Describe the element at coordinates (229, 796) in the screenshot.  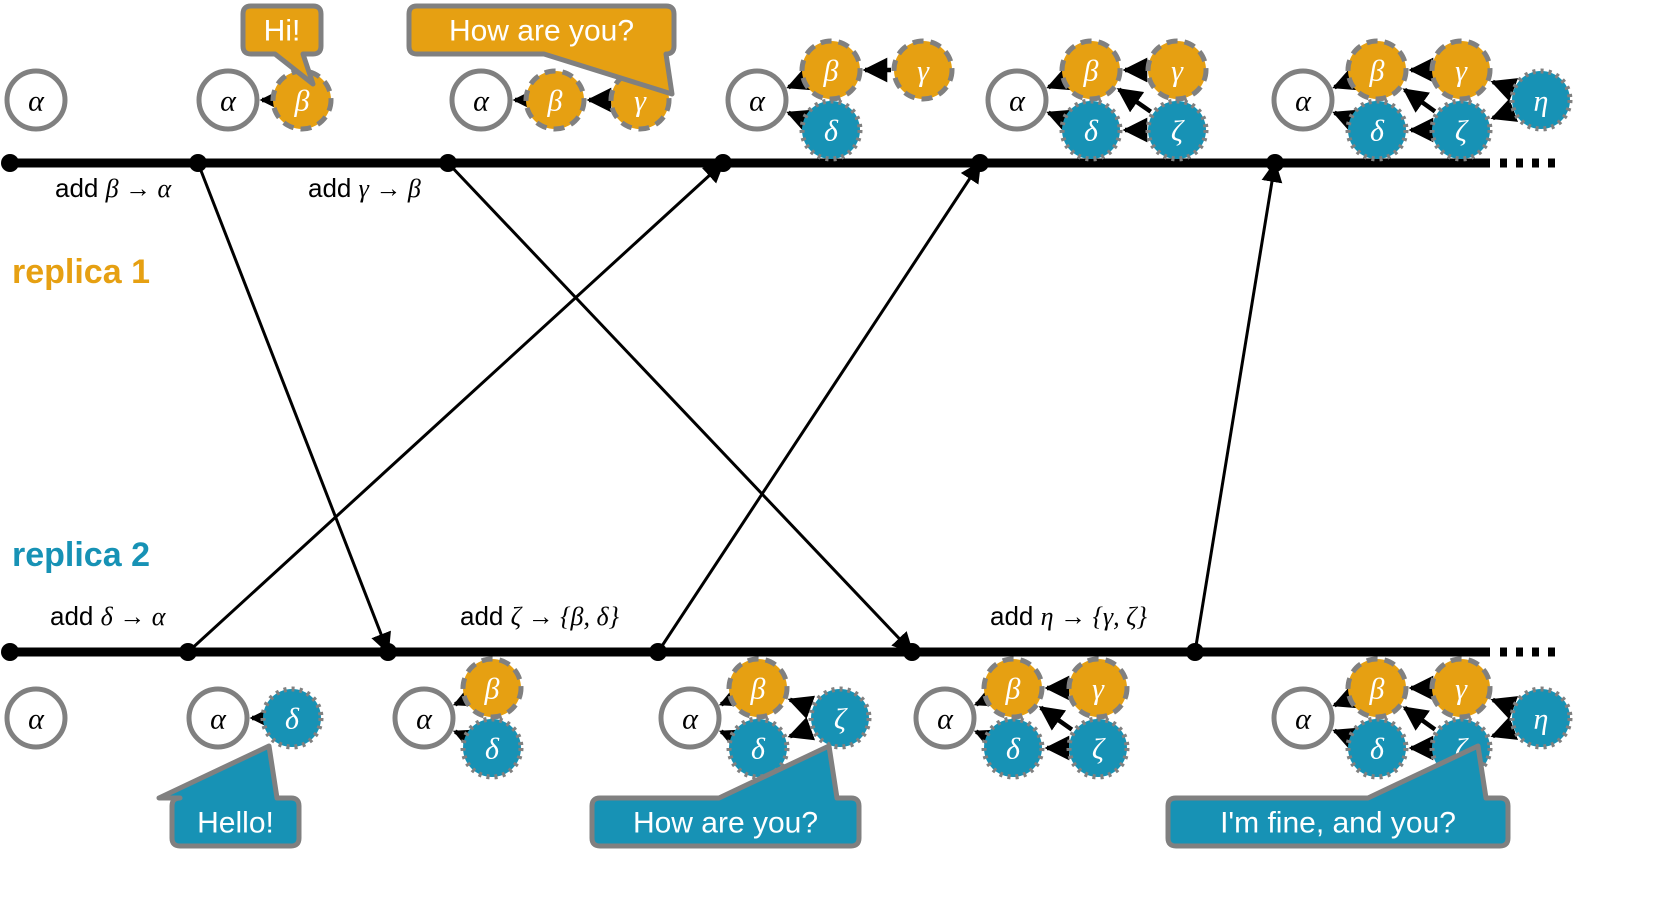
I see `bubble-hello: Hello!` at that location.